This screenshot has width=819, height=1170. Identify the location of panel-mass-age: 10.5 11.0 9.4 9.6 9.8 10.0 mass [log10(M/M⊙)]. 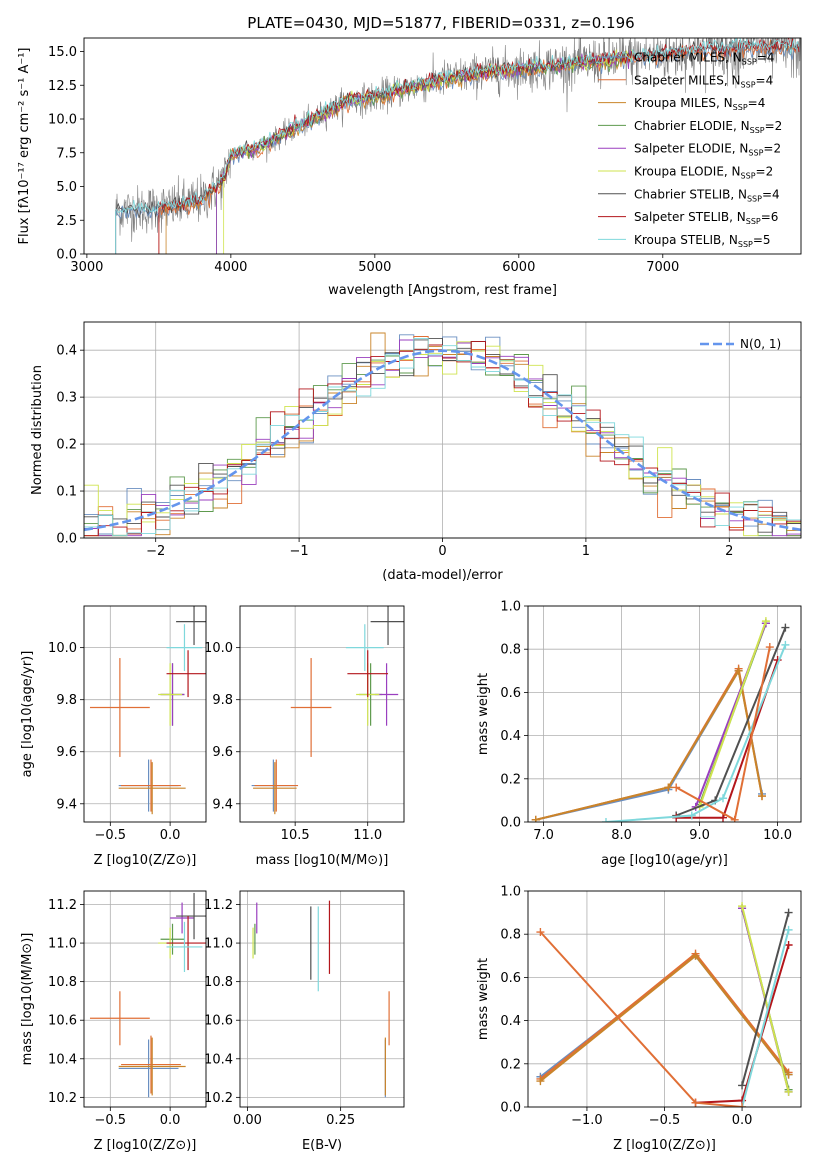
(304, 736).